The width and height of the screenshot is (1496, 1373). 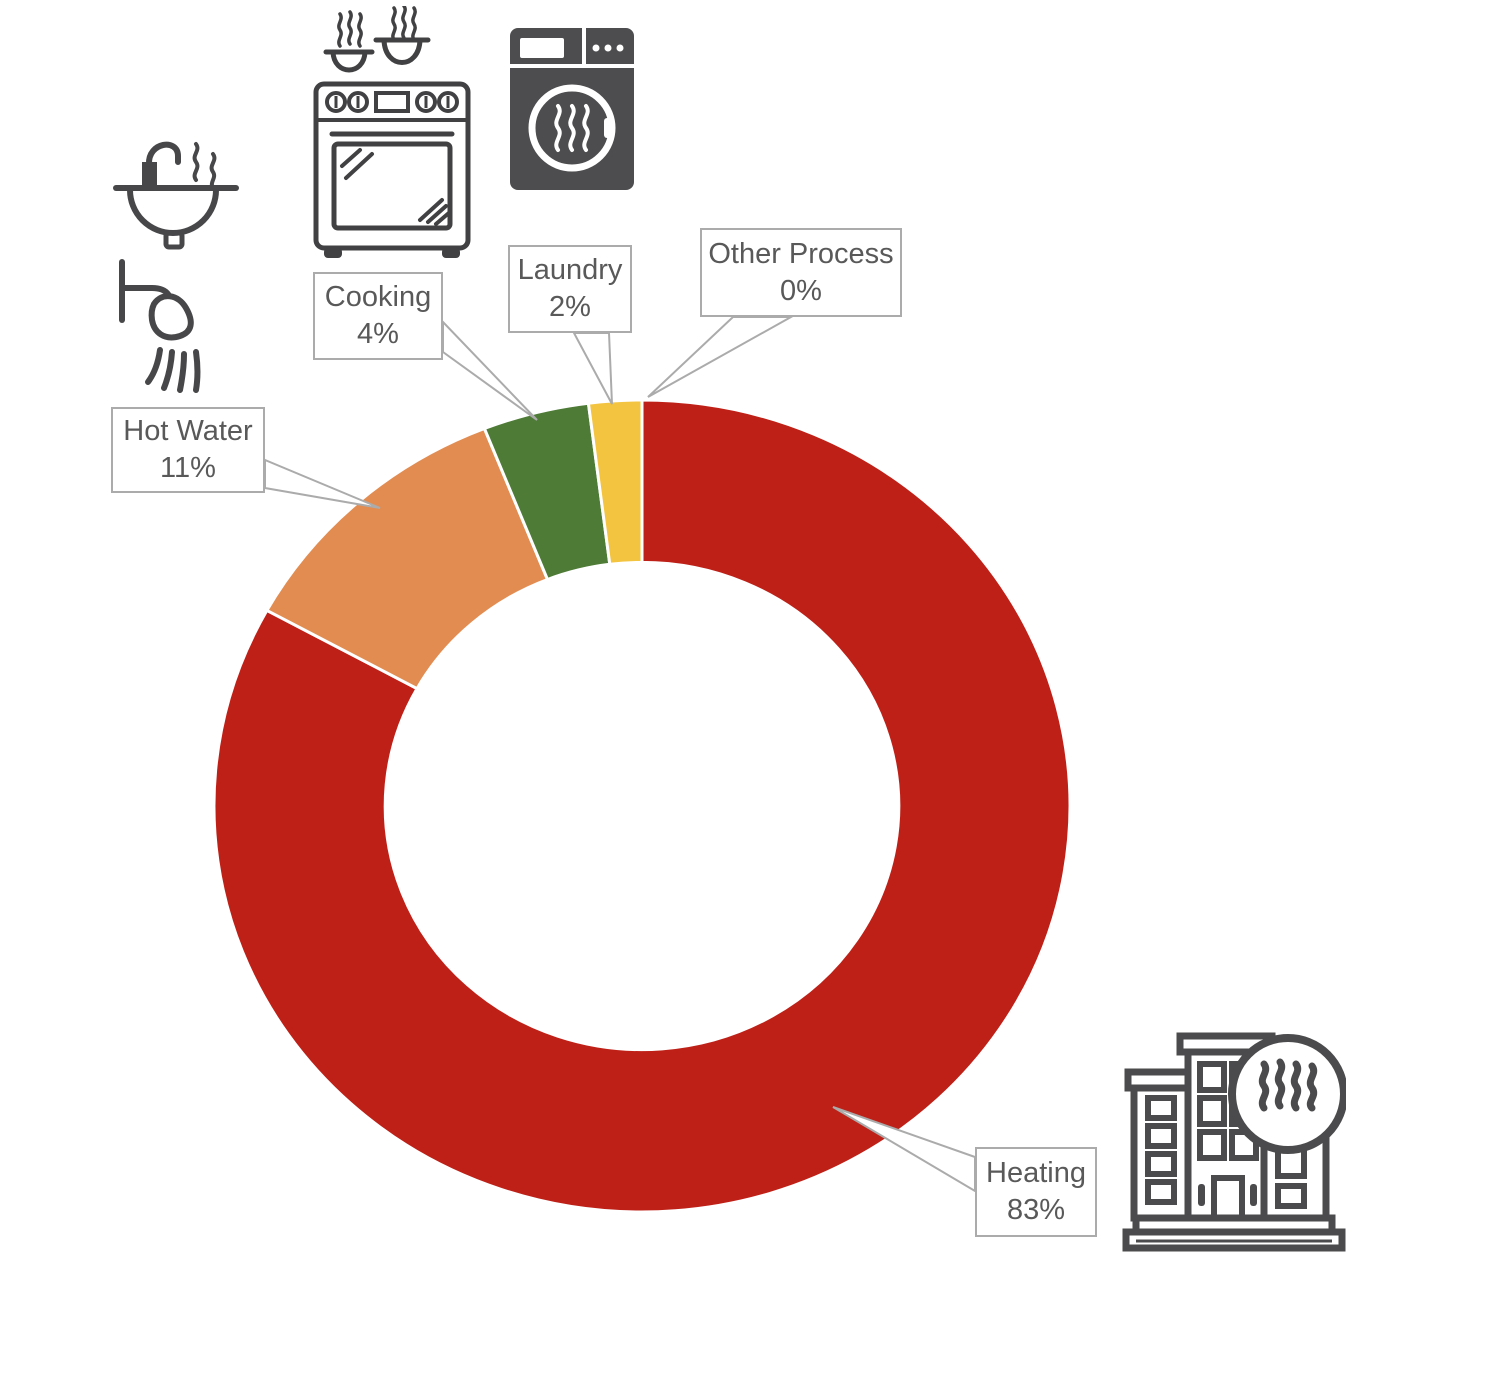 I want to click on laundry-callout: Laundry 2%, so click(x=570, y=289).